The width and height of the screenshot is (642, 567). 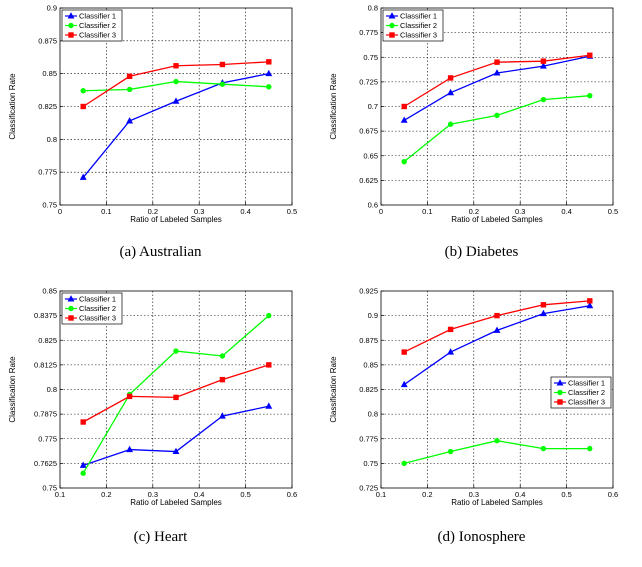 I want to click on y-tick-label: 0.7625, so click(x=45, y=463).